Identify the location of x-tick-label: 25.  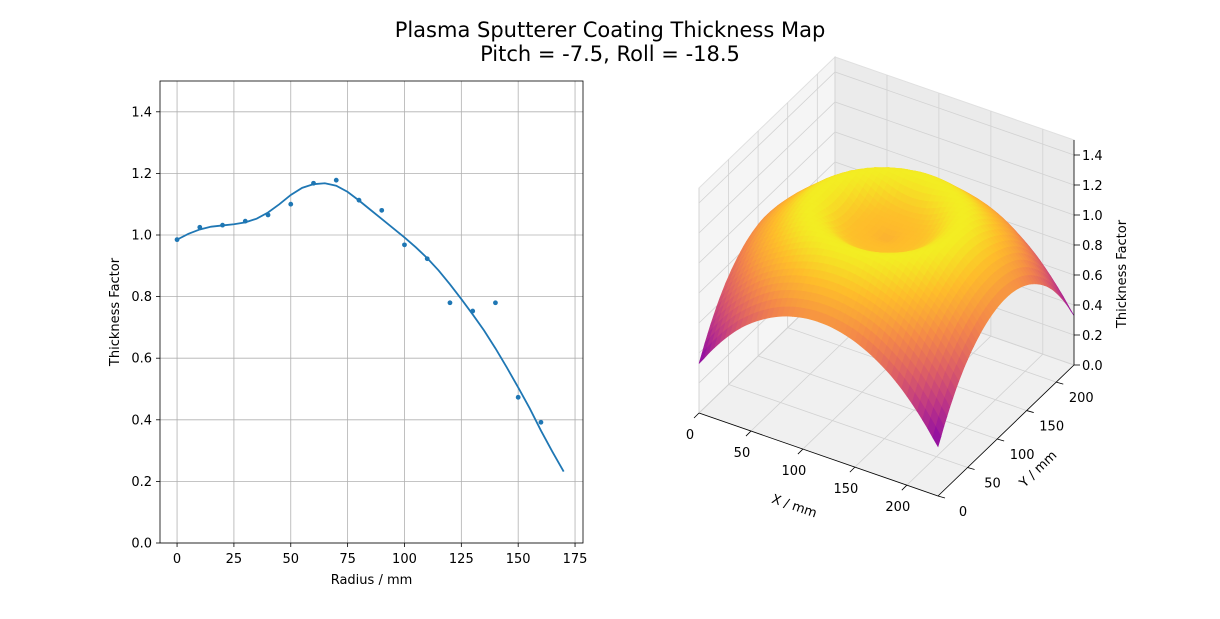
(234, 559).